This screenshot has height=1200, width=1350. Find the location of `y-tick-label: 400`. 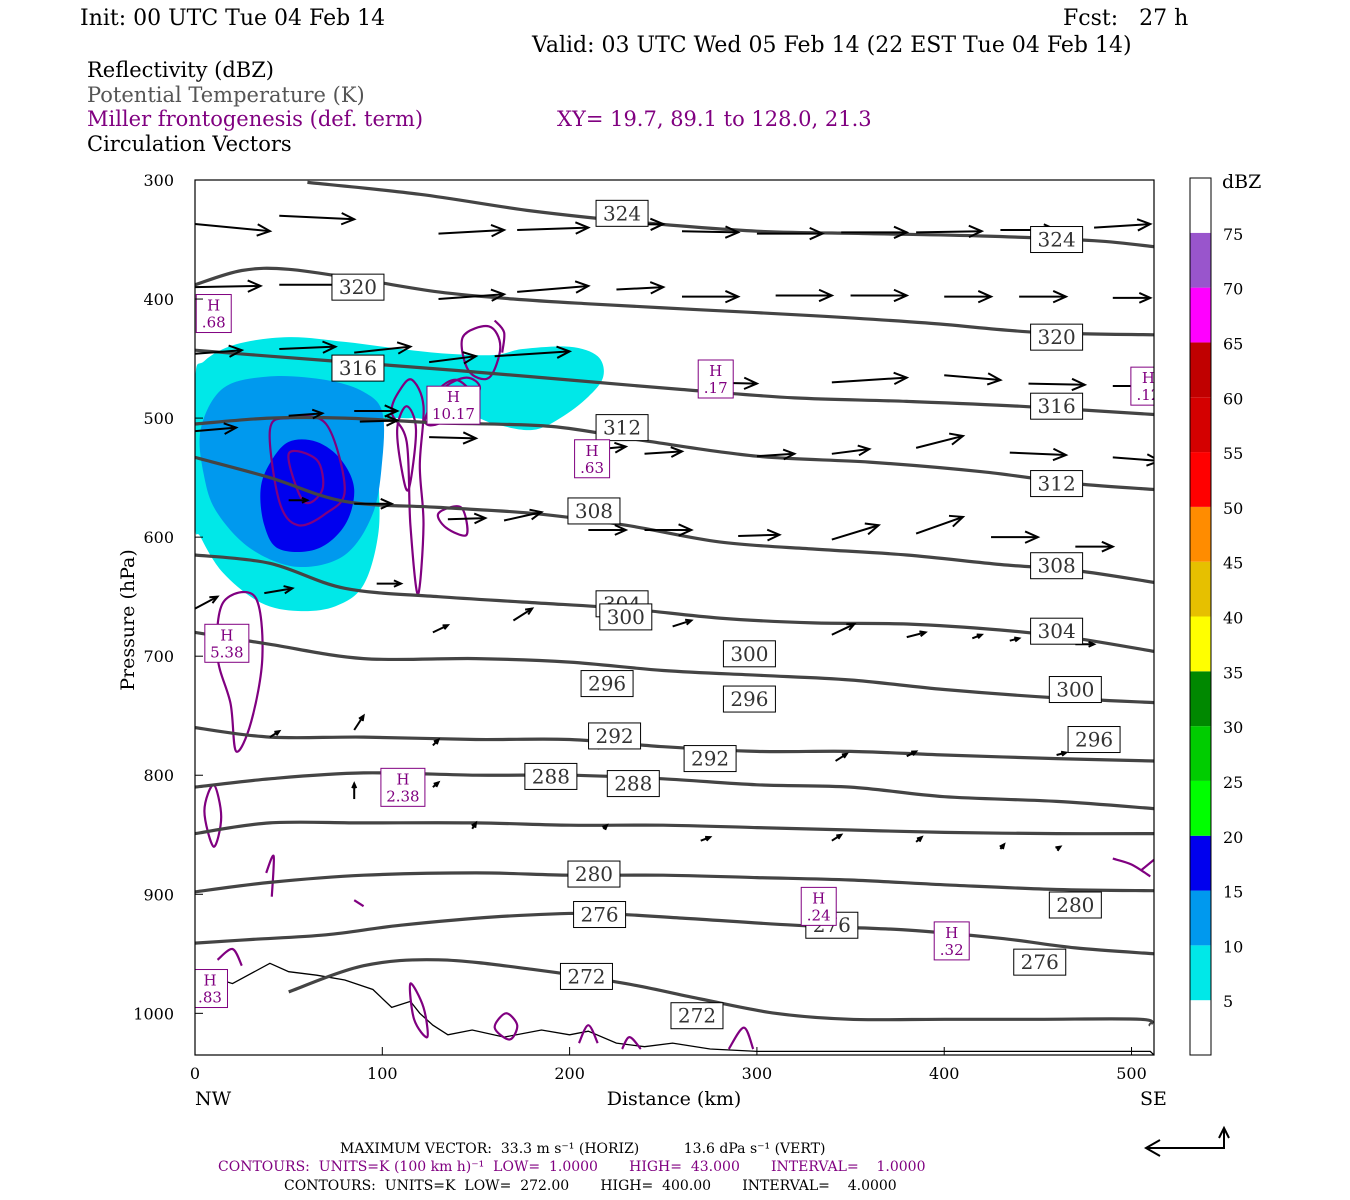

y-tick-label: 400 is located at coordinates (158, 299).